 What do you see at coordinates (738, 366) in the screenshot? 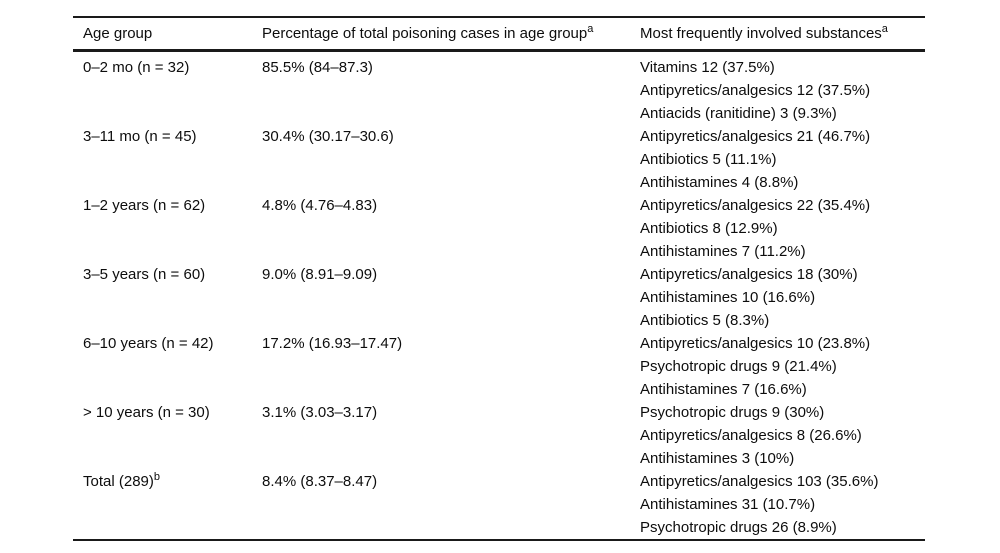
I see `substance-line: Psychotropic drugs 9 (21.4%)` at bounding box center [738, 366].